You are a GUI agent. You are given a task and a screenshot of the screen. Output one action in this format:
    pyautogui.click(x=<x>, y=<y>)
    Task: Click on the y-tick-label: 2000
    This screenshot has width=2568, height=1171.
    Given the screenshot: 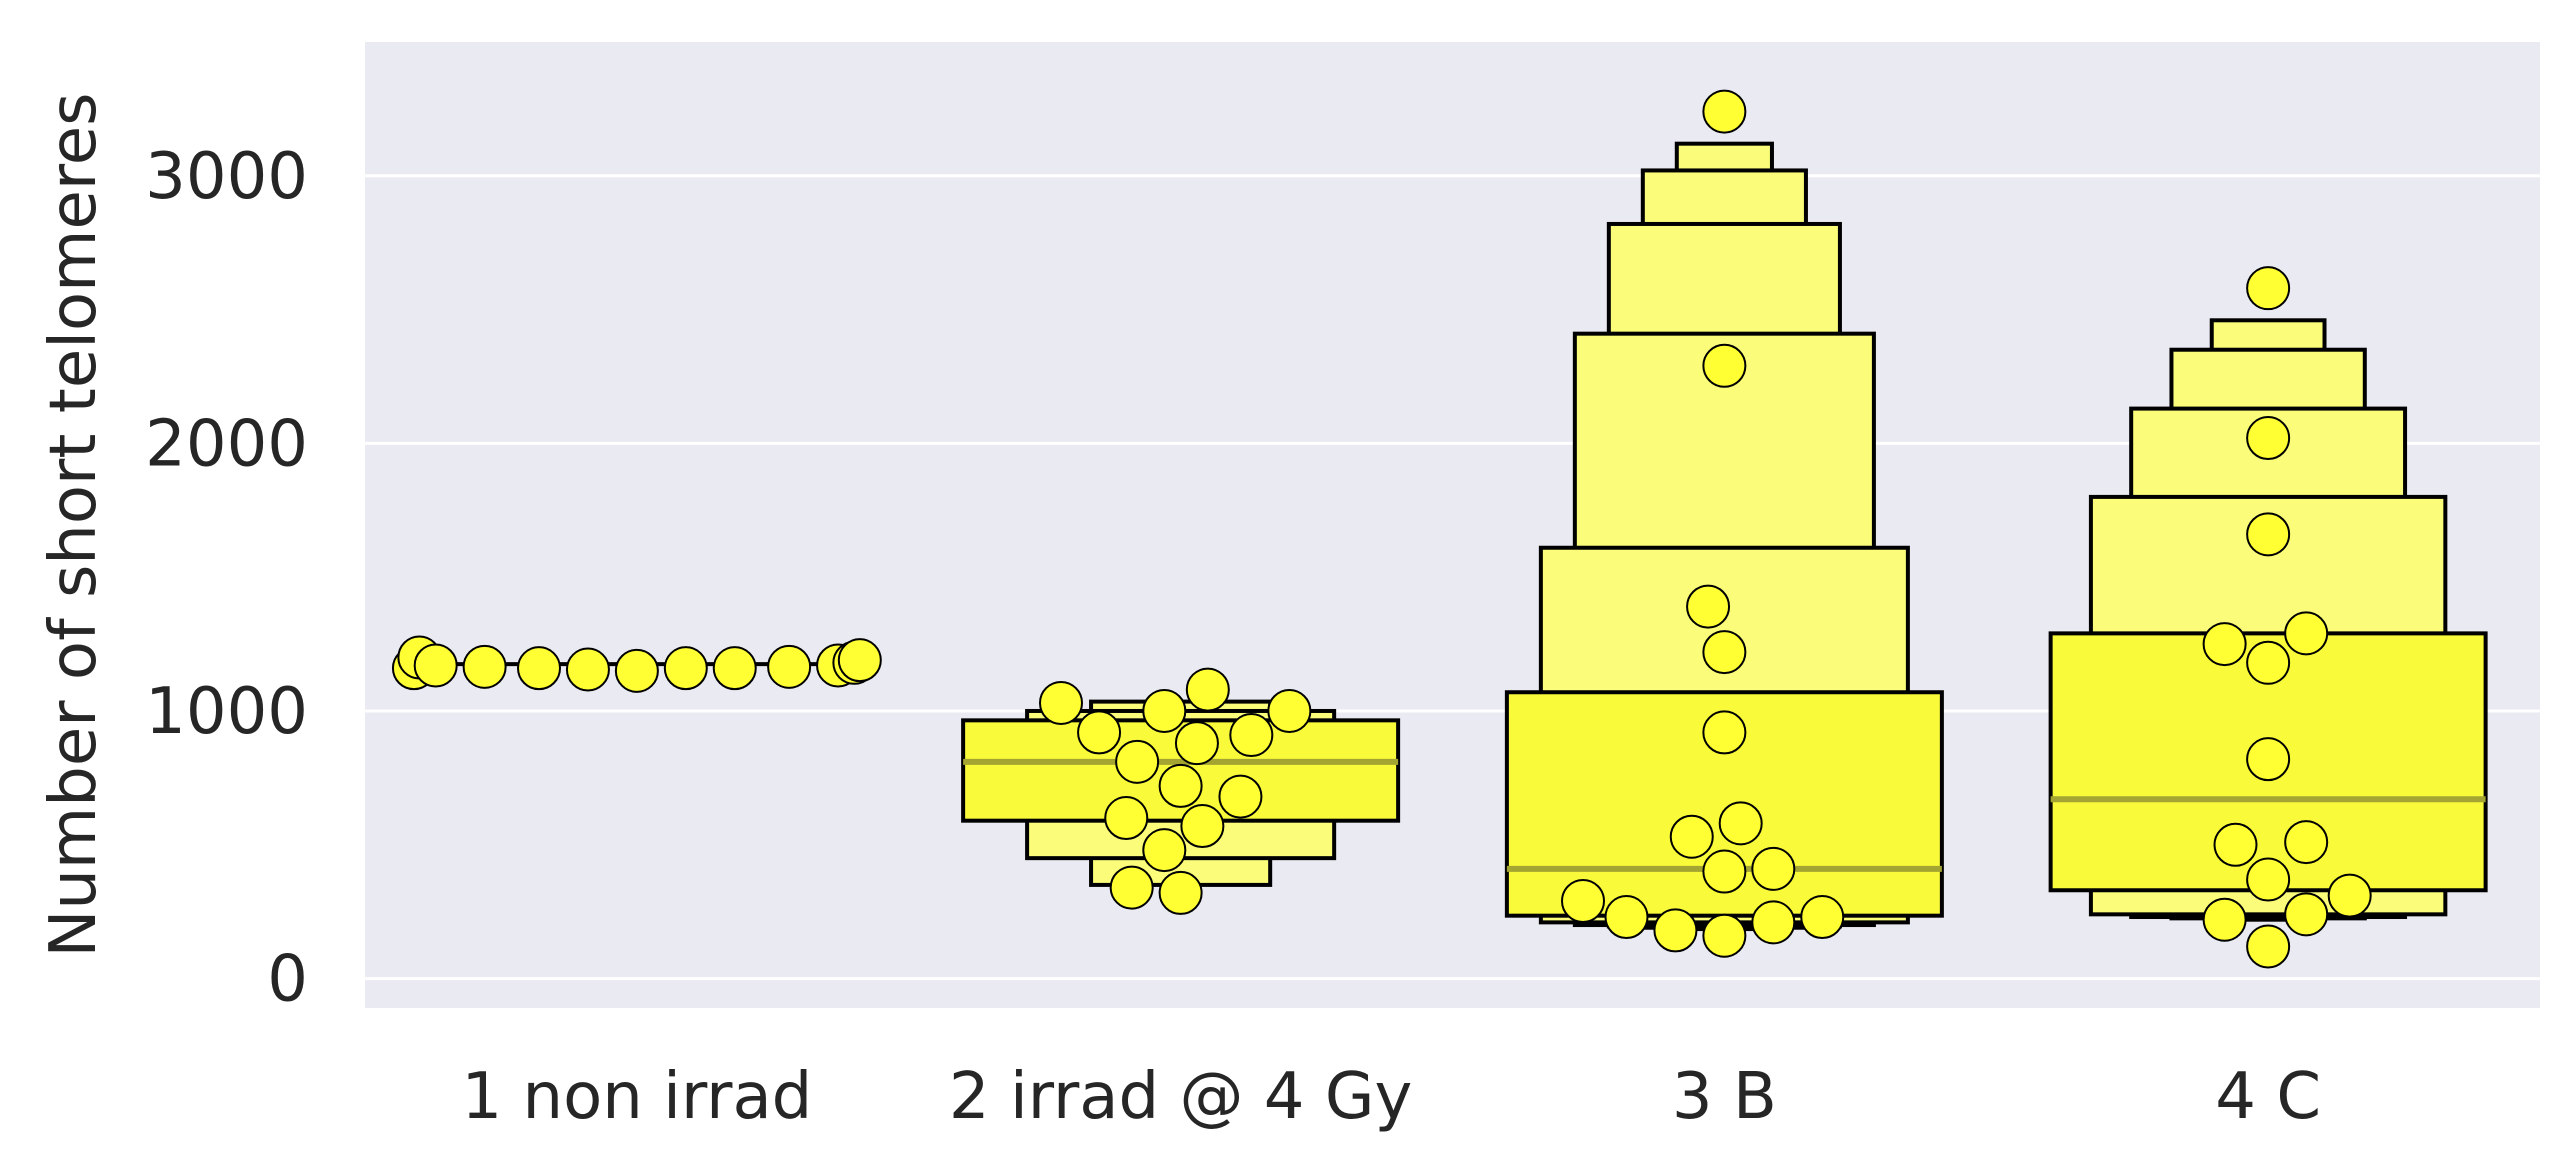 What is the action you would take?
    pyautogui.click(x=226, y=444)
    